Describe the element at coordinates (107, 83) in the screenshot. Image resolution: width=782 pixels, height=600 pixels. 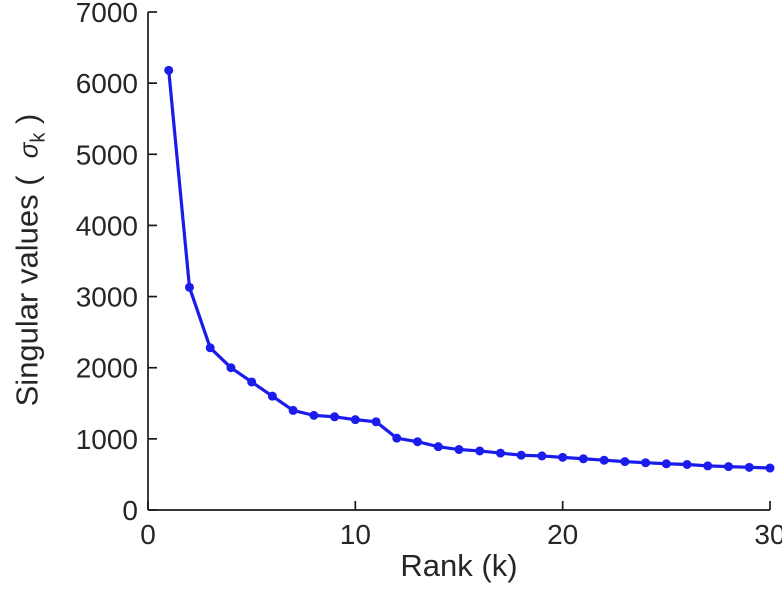
I see `y-tick-label: 6000` at that location.